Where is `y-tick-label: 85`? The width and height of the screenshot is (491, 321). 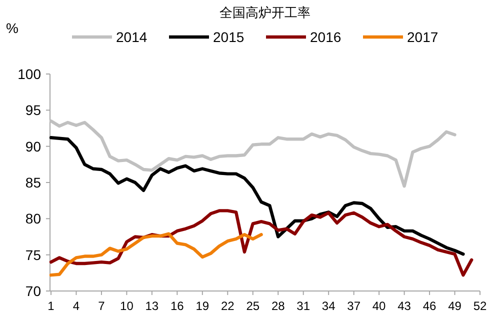 y-tick-label: 85 is located at coordinates (33, 182).